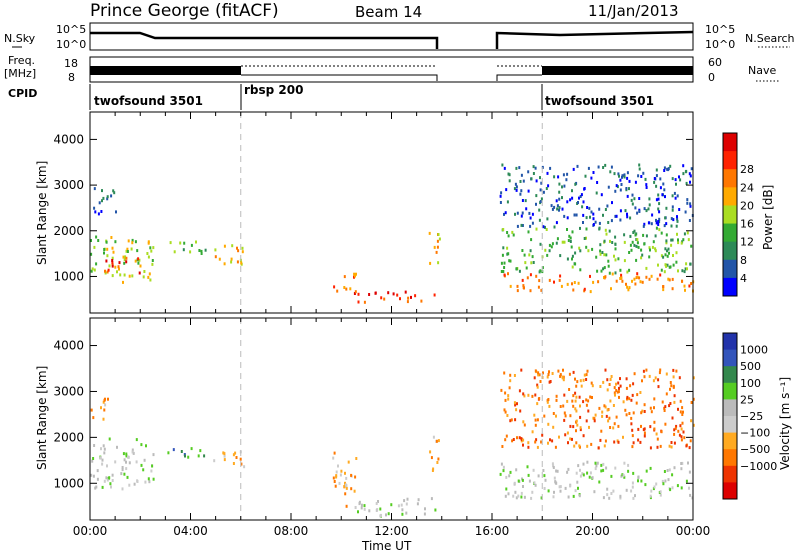 The width and height of the screenshot is (800, 554). I want to click on time-axis: 00:00 04:00 08:00 12:00 16:00 20:00 00:00, so click(392, 531).